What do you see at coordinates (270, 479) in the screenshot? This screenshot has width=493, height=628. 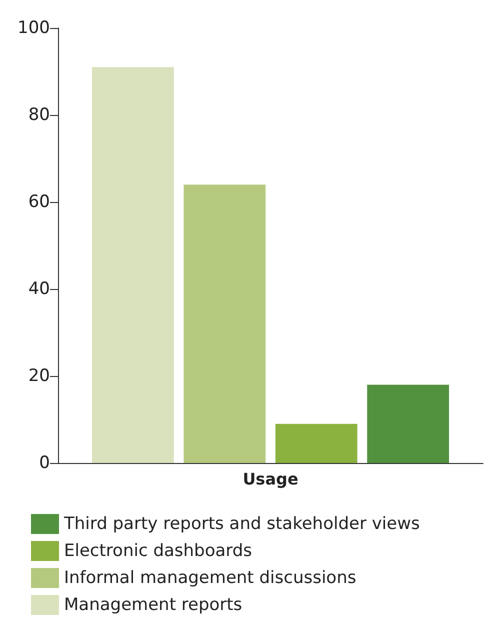 I see `x-tick-label: Usage` at bounding box center [270, 479].